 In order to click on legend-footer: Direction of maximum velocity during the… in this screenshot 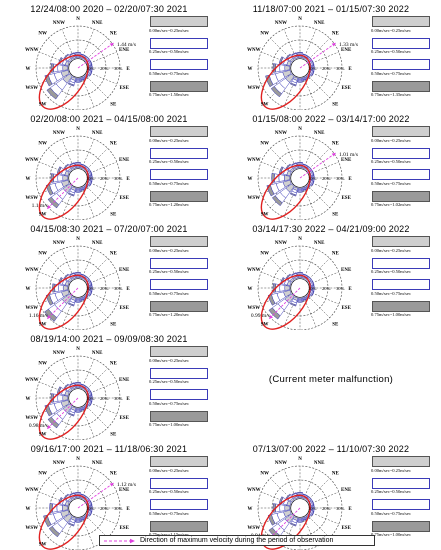, I will do `click(237, 540)`.